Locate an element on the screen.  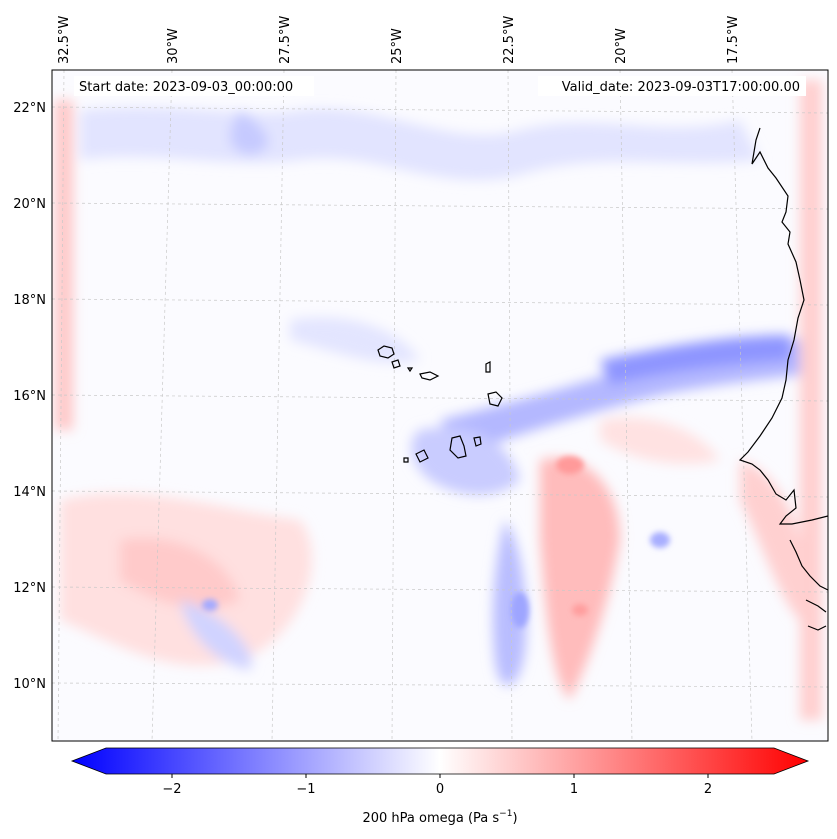
lat-label: 16°N is located at coordinates (29, 396).